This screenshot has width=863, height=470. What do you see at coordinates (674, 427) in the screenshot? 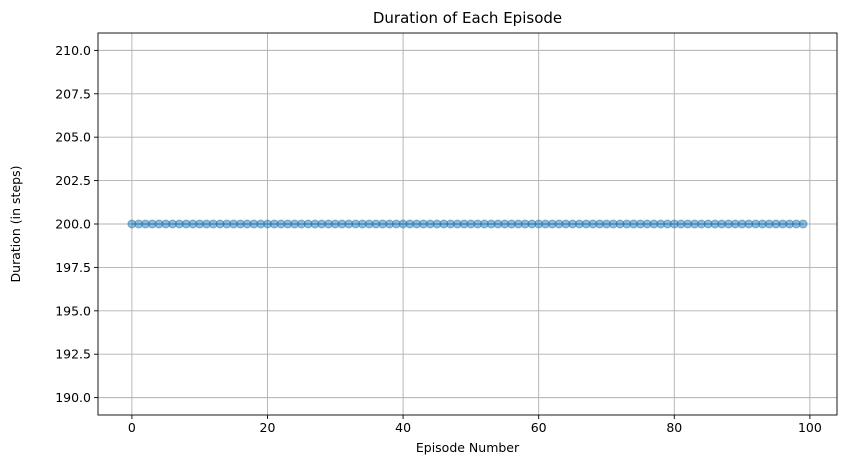
I see `x-tick-label: 80` at bounding box center [674, 427].